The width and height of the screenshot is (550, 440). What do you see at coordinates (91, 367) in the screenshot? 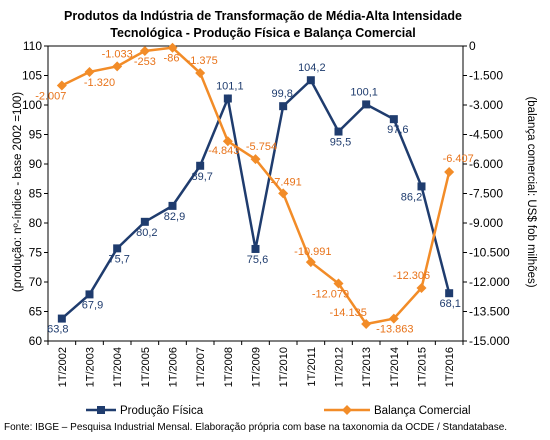
I see `x-tick-label: 1T/2003` at bounding box center [91, 367].